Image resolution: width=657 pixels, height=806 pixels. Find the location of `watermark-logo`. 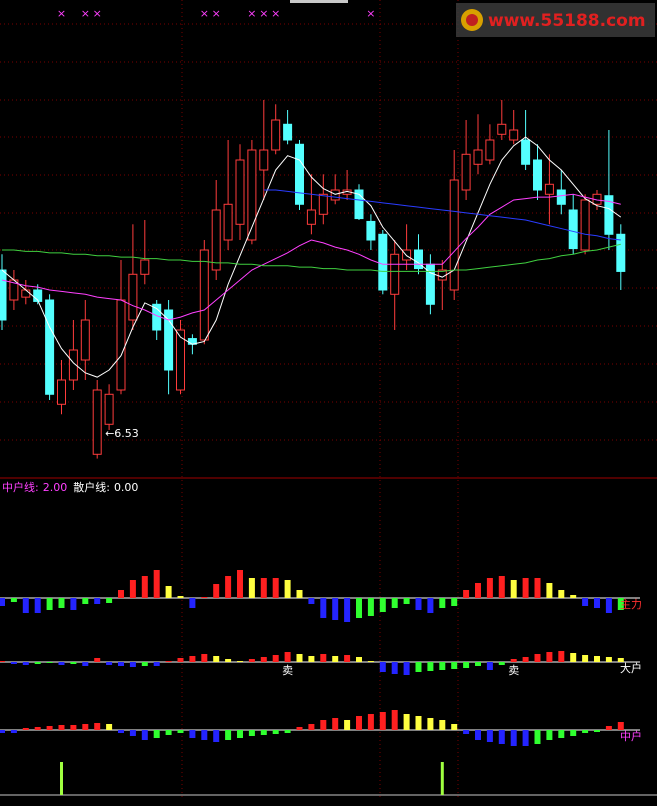

watermark-logo is located at coordinates (472, 20).